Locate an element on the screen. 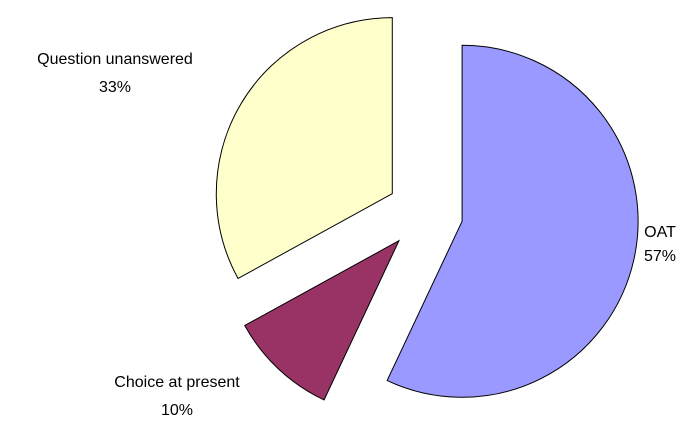 This screenshot has height=421, width=689. pie-slice-choice-at-present is located at coordinates (322, 320).